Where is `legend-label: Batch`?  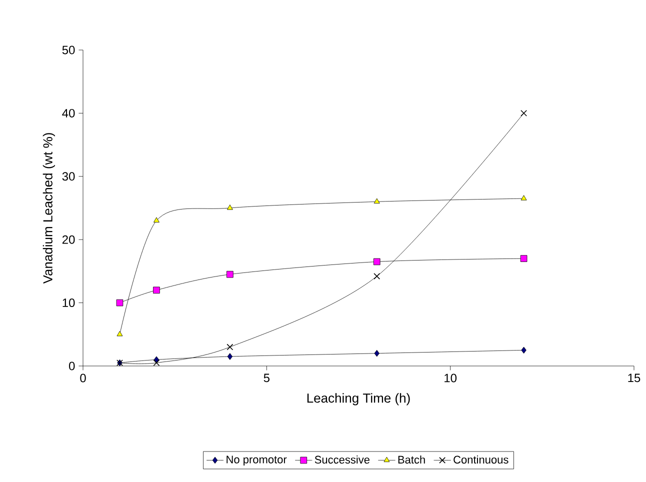 legend-label: Batch is located at coordinates (411, 460).